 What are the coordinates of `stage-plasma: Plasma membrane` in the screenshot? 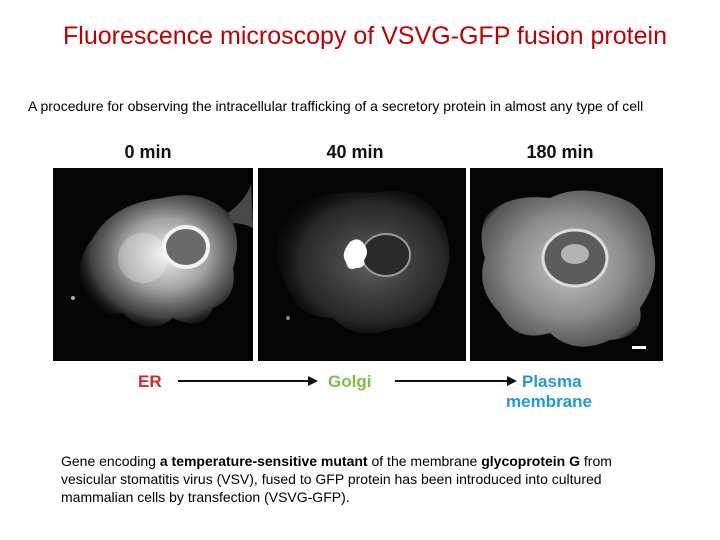 It's located at (549, 392).